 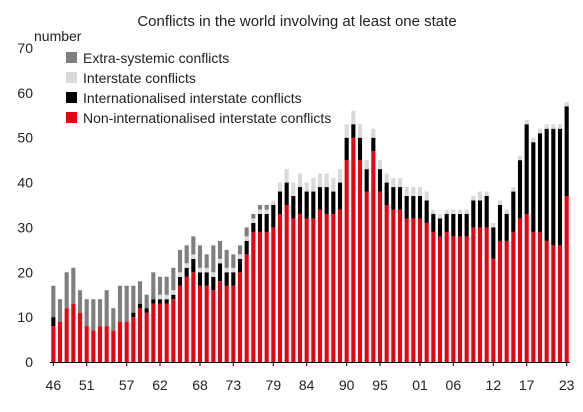 I want to click on x-tick-label: 06, so click(x=454, y=385).